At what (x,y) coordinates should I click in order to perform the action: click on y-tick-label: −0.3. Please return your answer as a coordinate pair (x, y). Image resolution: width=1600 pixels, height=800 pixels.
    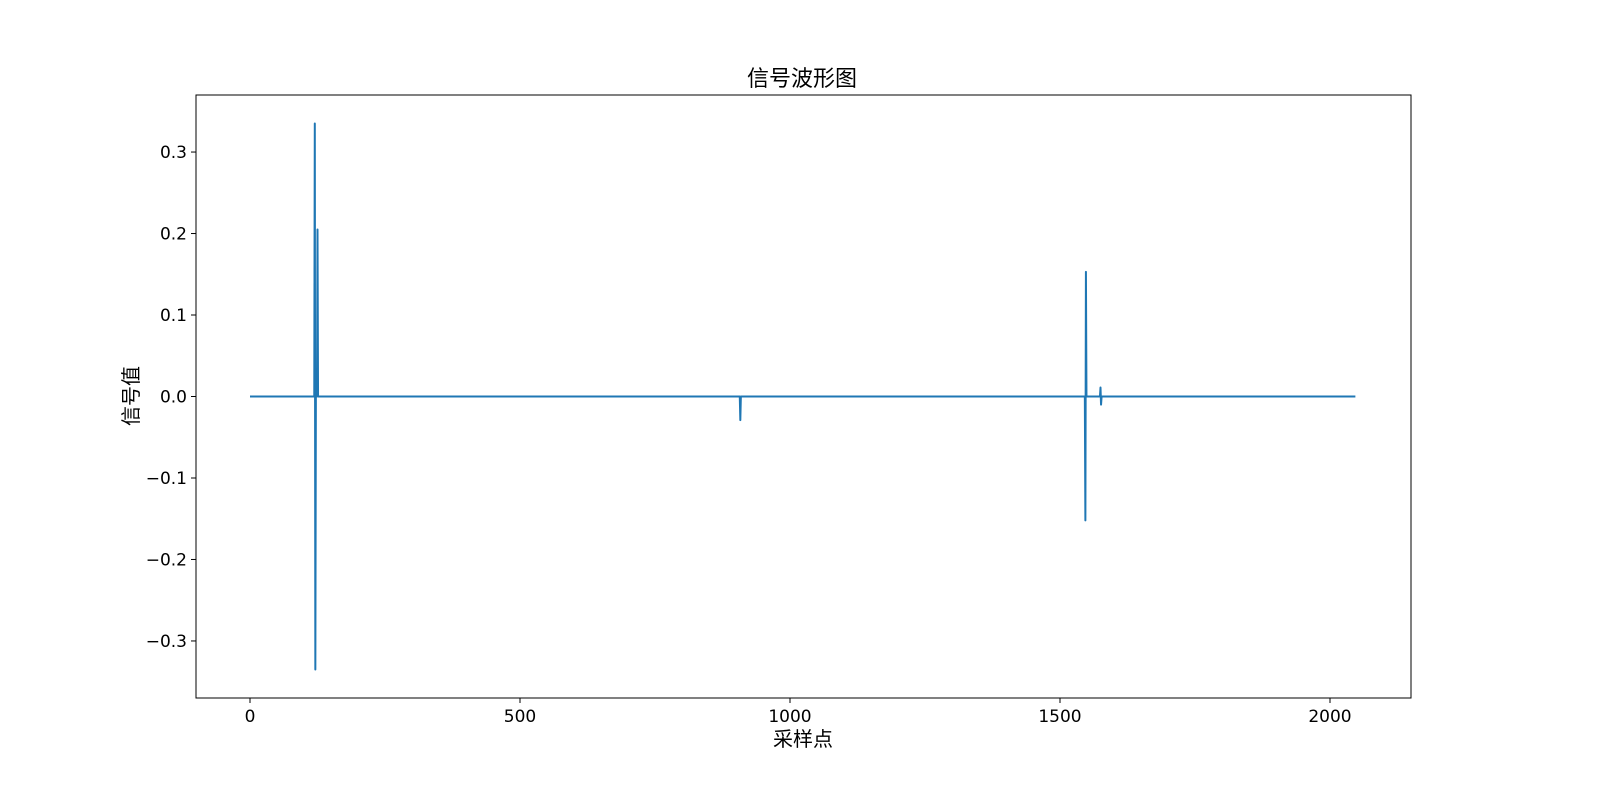
    Looking at the image, I should click on (166, 642).